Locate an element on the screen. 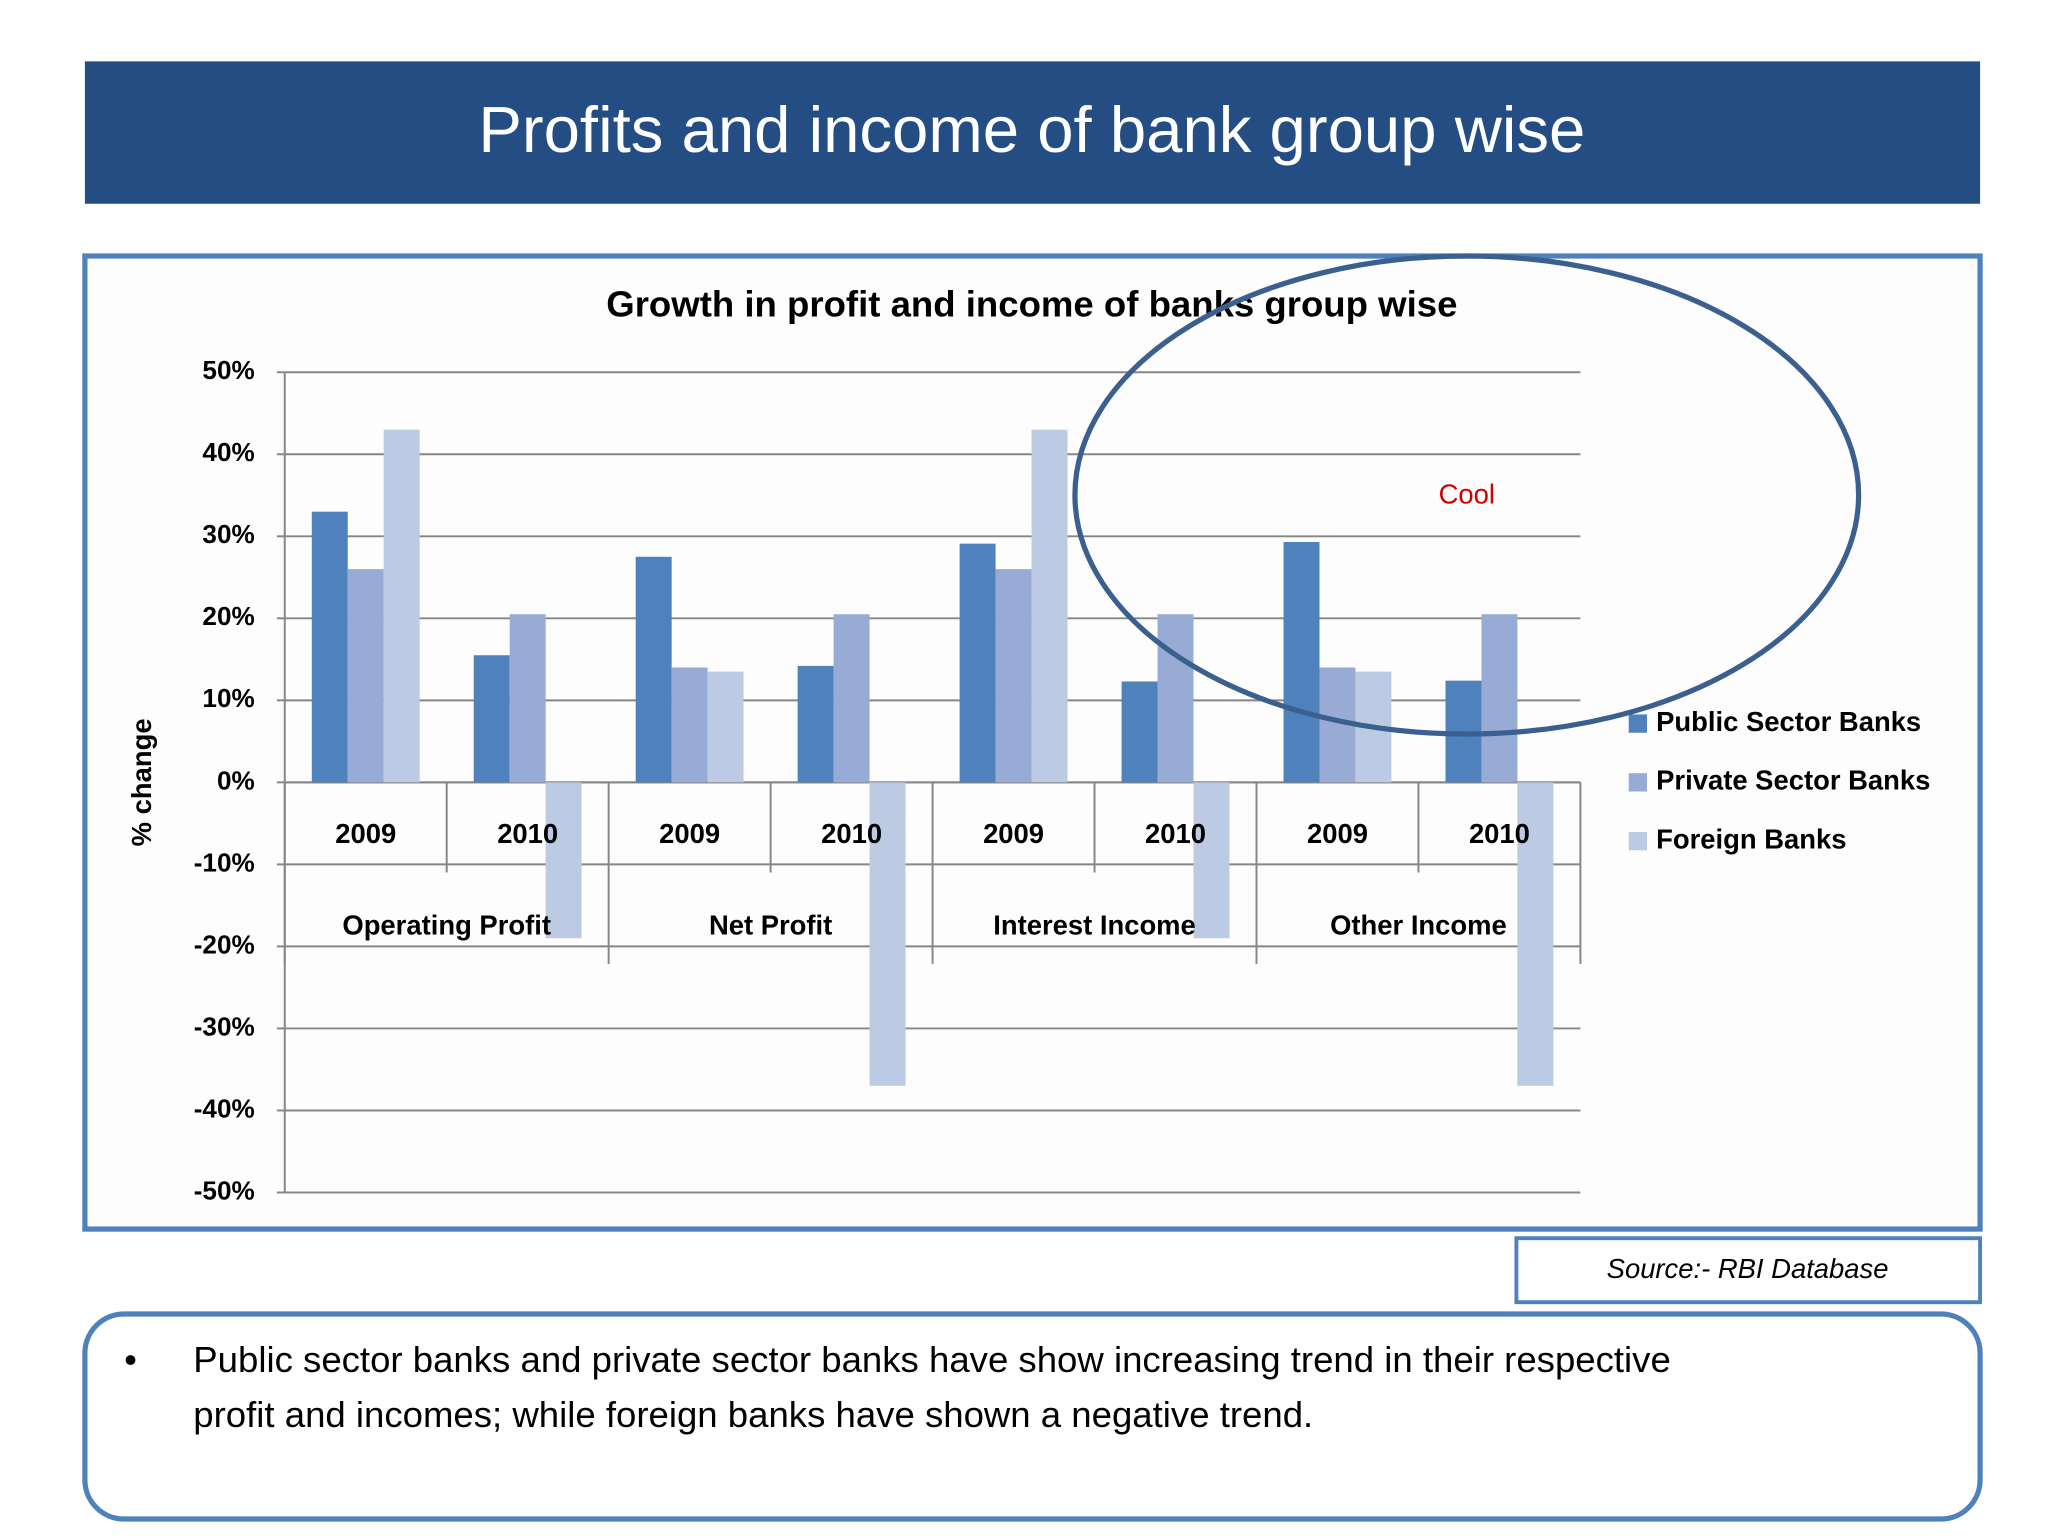 Image resolution: width=2048 pixels, height=1536 pixels. y-tick-label: 30% is located at coordinates (228, 534).